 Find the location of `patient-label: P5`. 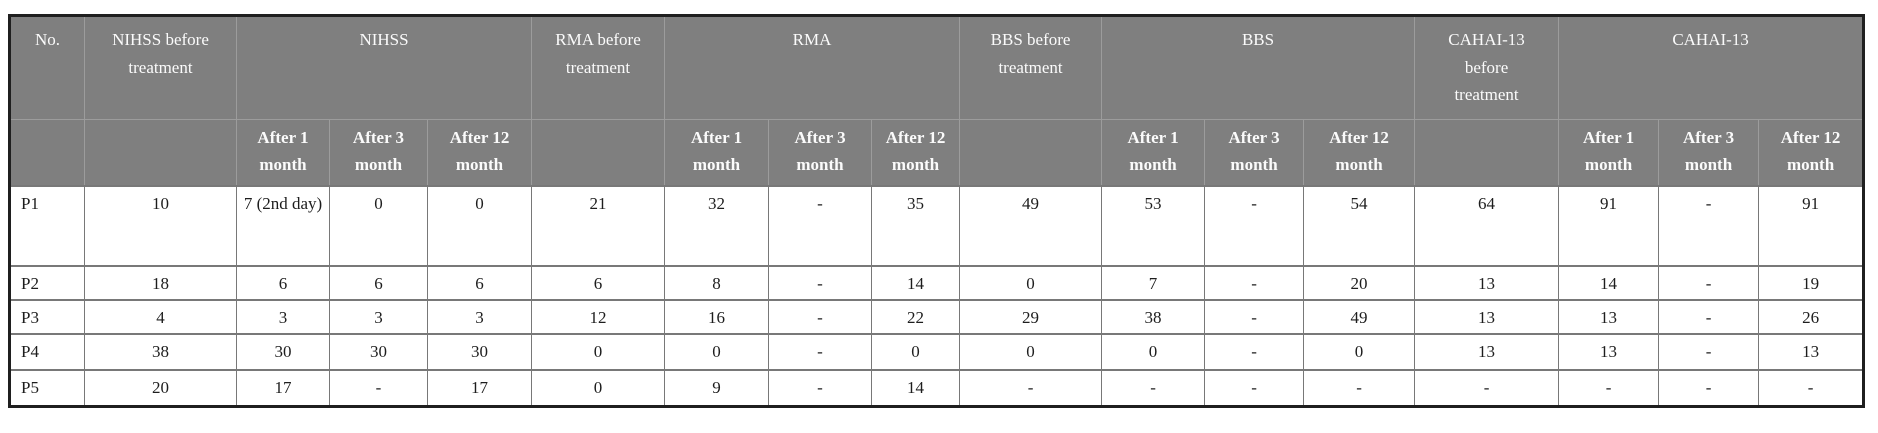

patient-label: P5 is located at coordinates (47, 388).